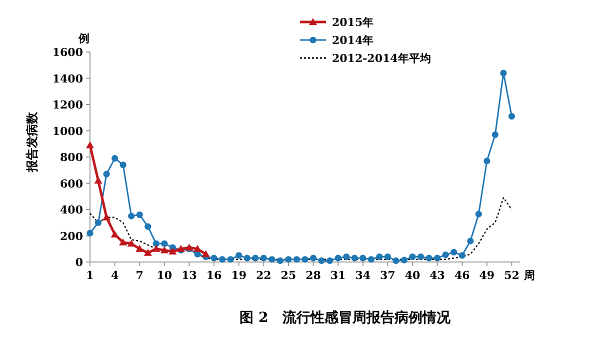  What do you see at coordinates (32, 142) in the screenshot?
I see `y-axis-title: 报告发病数` at bounding box center [32, 142].